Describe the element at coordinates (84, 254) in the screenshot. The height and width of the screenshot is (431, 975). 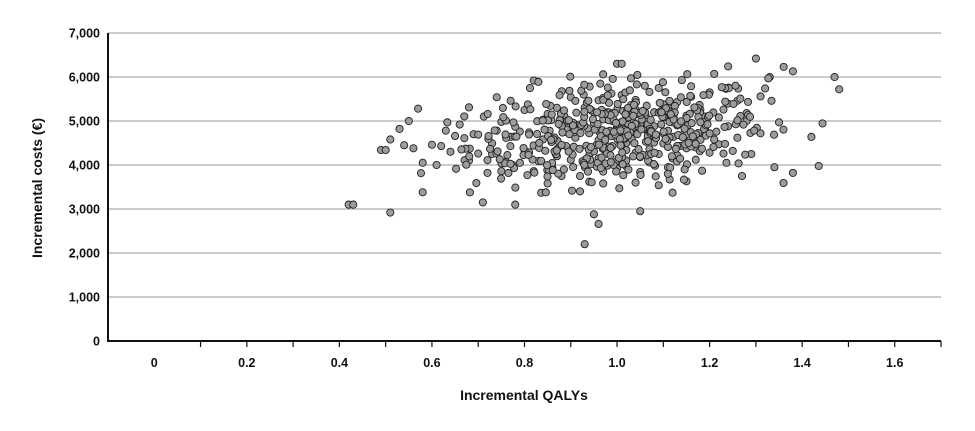
I see `y-tick-label: 2,000` at that location.